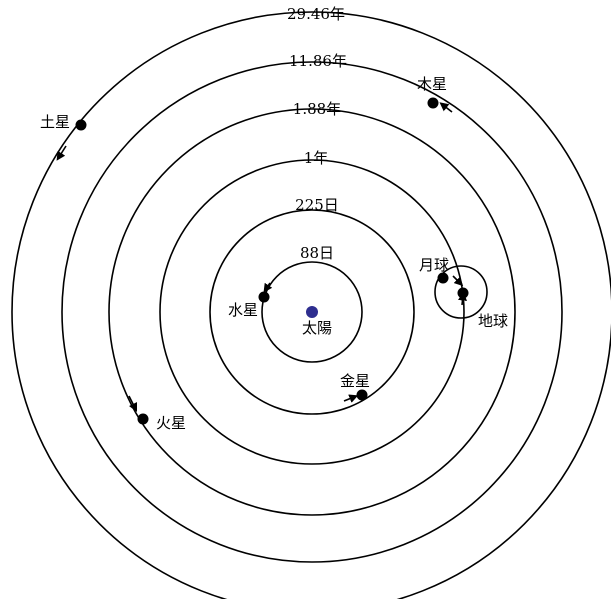 Image resolution: width=611 pixels, height=599 pixels. What do you see at coordinates (317, 109) in the screenshot?
I see `mars-period-label: 1.88年` at bounding box center [317, 109].